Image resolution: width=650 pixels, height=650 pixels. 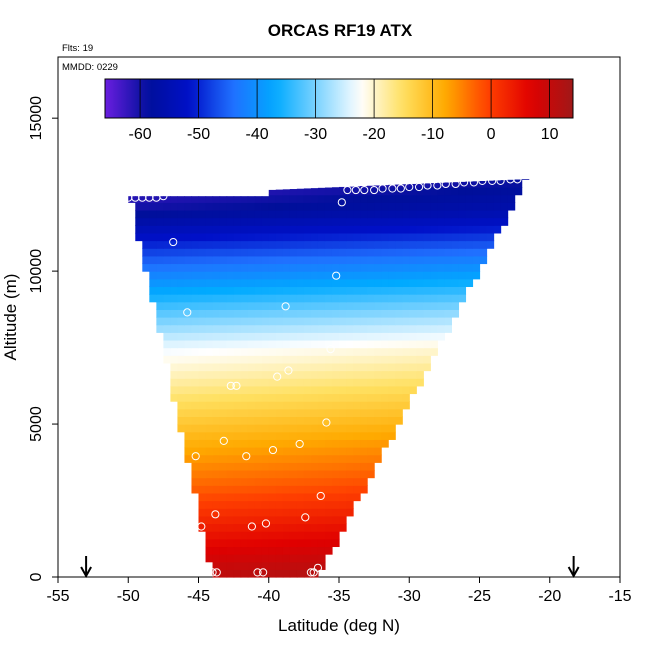 What do you see at coordinates (10, 317) in the screenshot?
I see `y-axis-label: Altitude (m)` at bounding box center [10, 317].